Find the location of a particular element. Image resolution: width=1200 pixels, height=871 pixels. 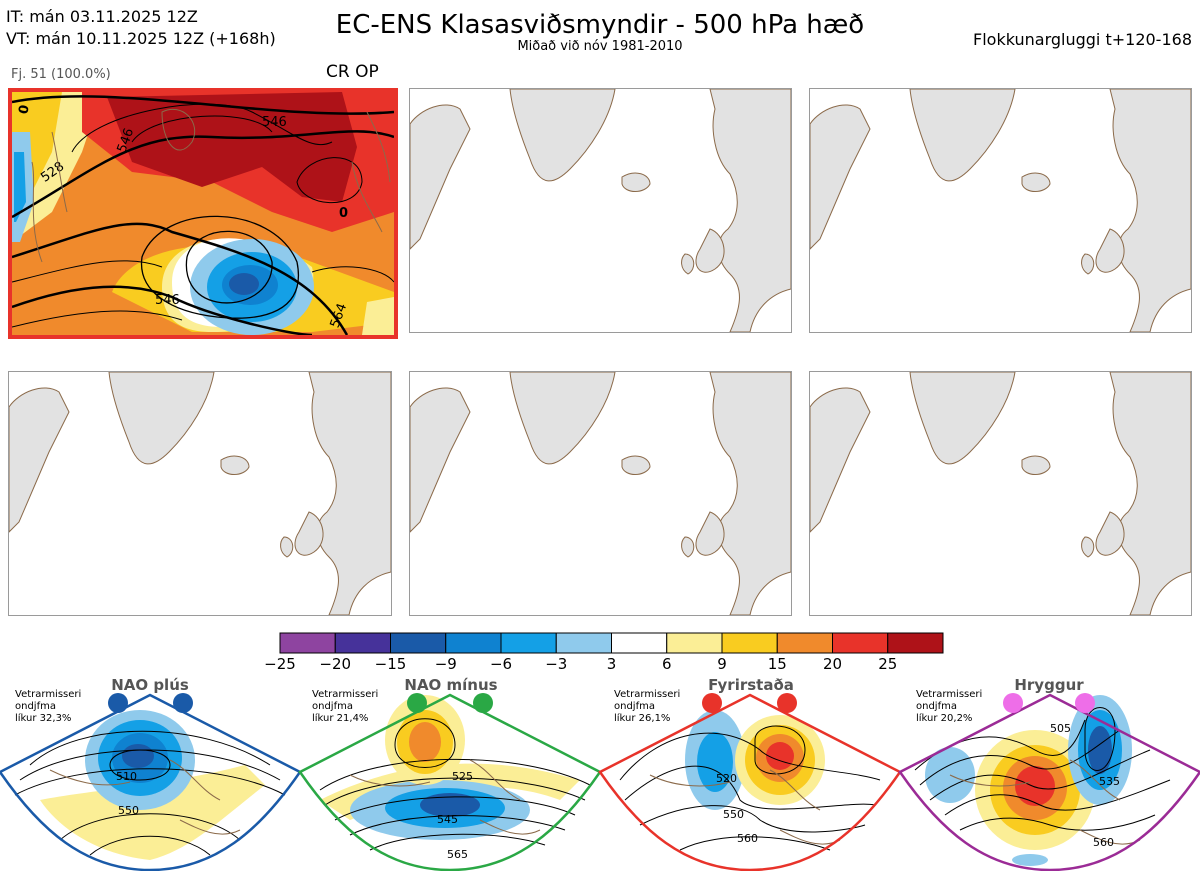

regime-note-probability: líkur 26,1% is located at coordinates (642, 718).